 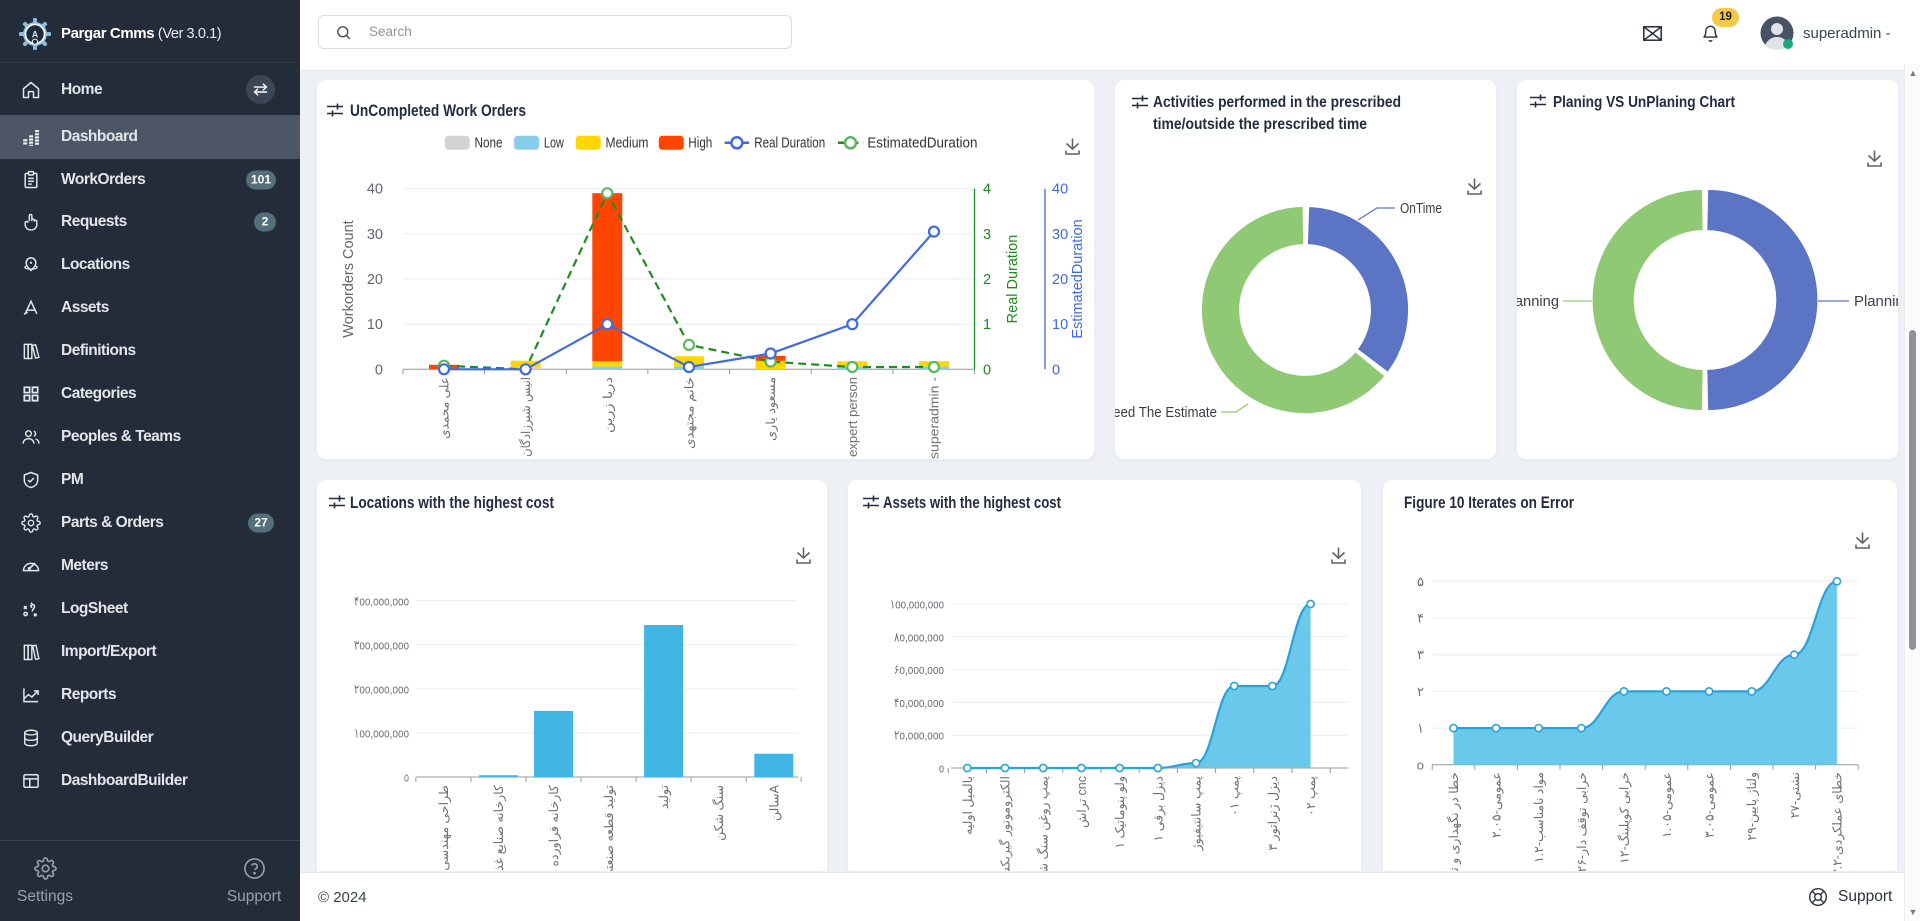 I want to click on svg-text: A, so click(x=35, y=35).